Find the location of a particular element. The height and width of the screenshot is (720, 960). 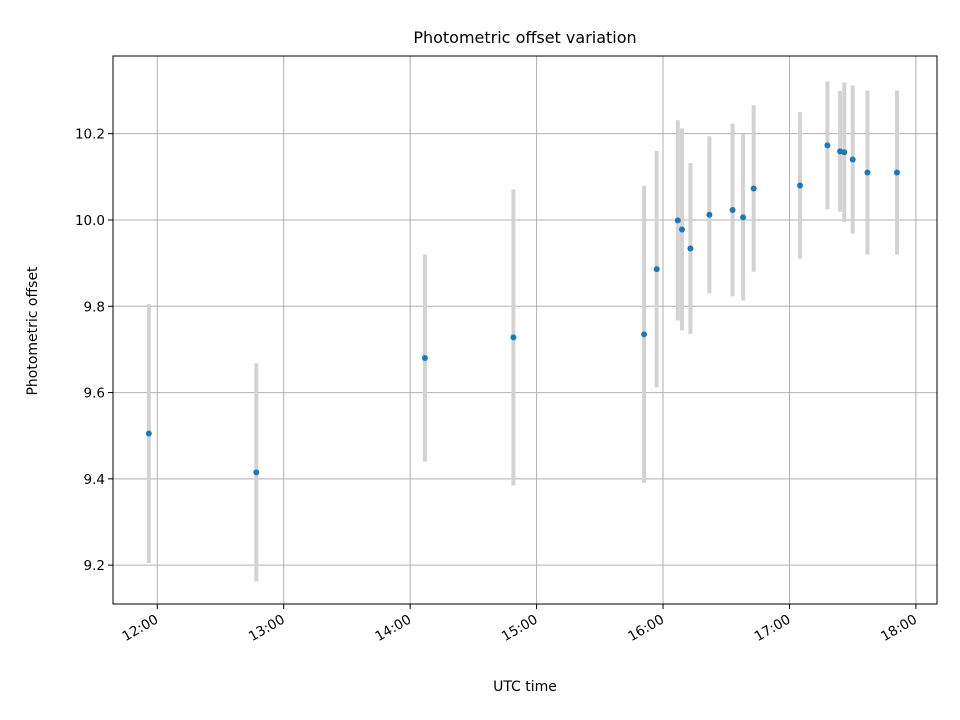

y-tick-label: 10.2 is located at coordinates (90, 135).